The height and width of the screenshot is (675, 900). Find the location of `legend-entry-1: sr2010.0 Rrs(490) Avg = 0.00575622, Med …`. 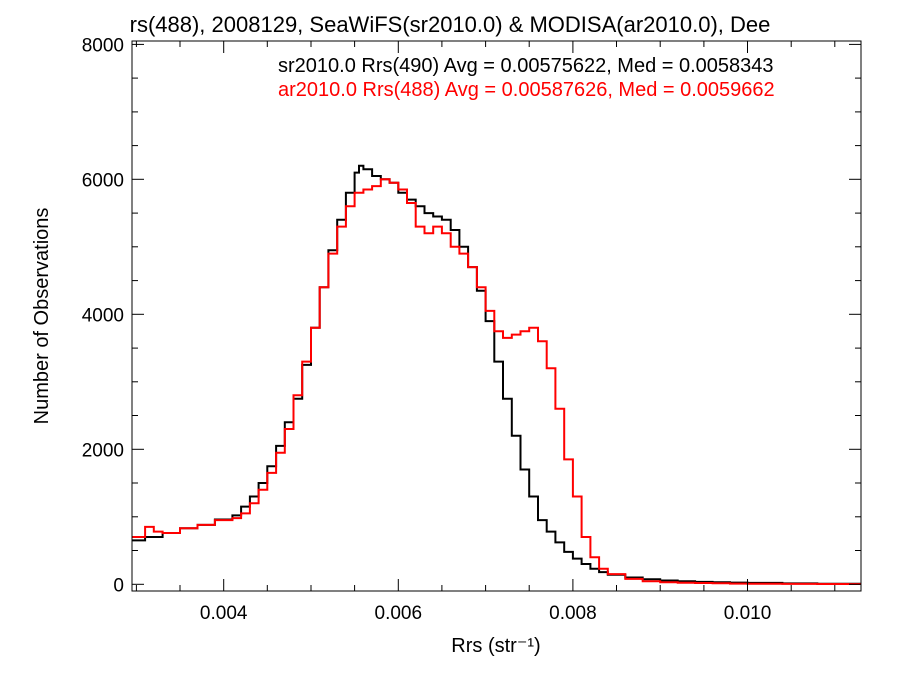

legend-entry-1: sr2010.0 Rrs(490) Avg = 0.00575622, Med … is located at coordinates (526, 66).